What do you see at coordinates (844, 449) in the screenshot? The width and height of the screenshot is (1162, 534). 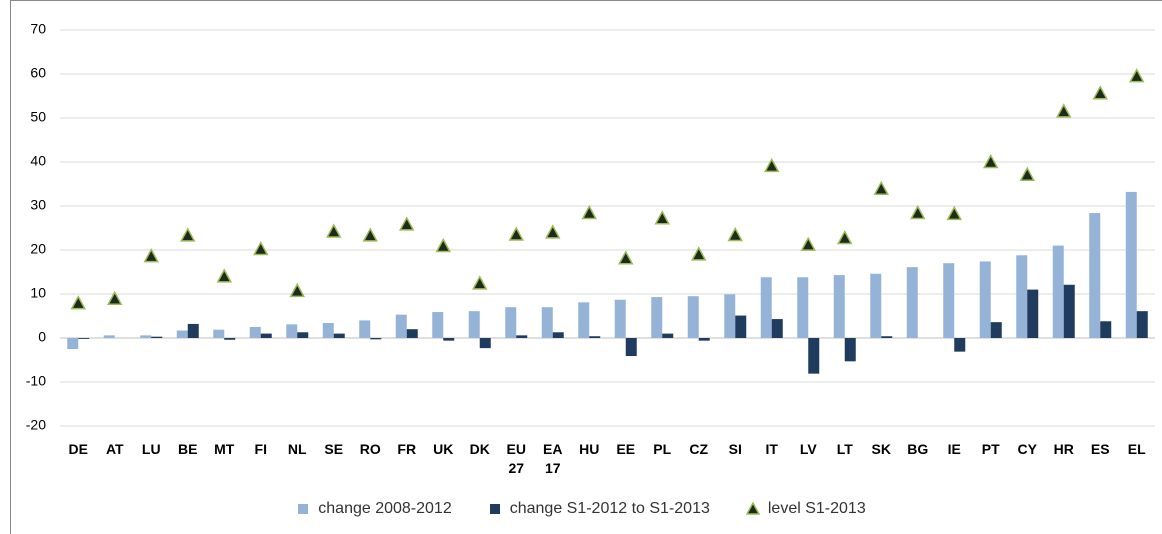 I see `x-tick-label: LT` at bounding box center [844, 449].